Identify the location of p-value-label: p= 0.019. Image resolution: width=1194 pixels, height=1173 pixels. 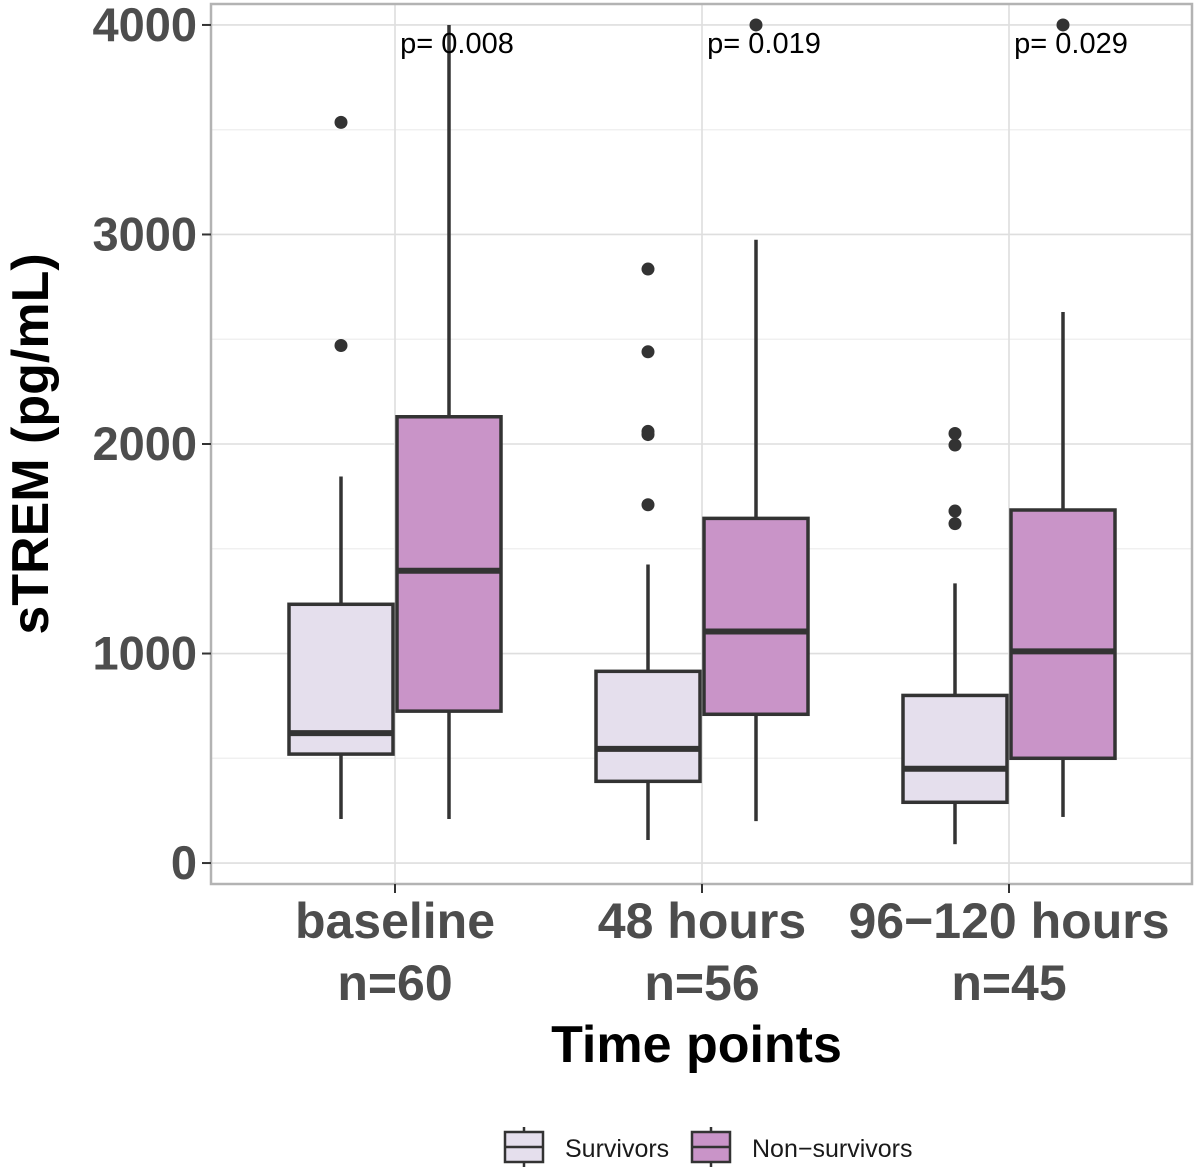
(764, 44).